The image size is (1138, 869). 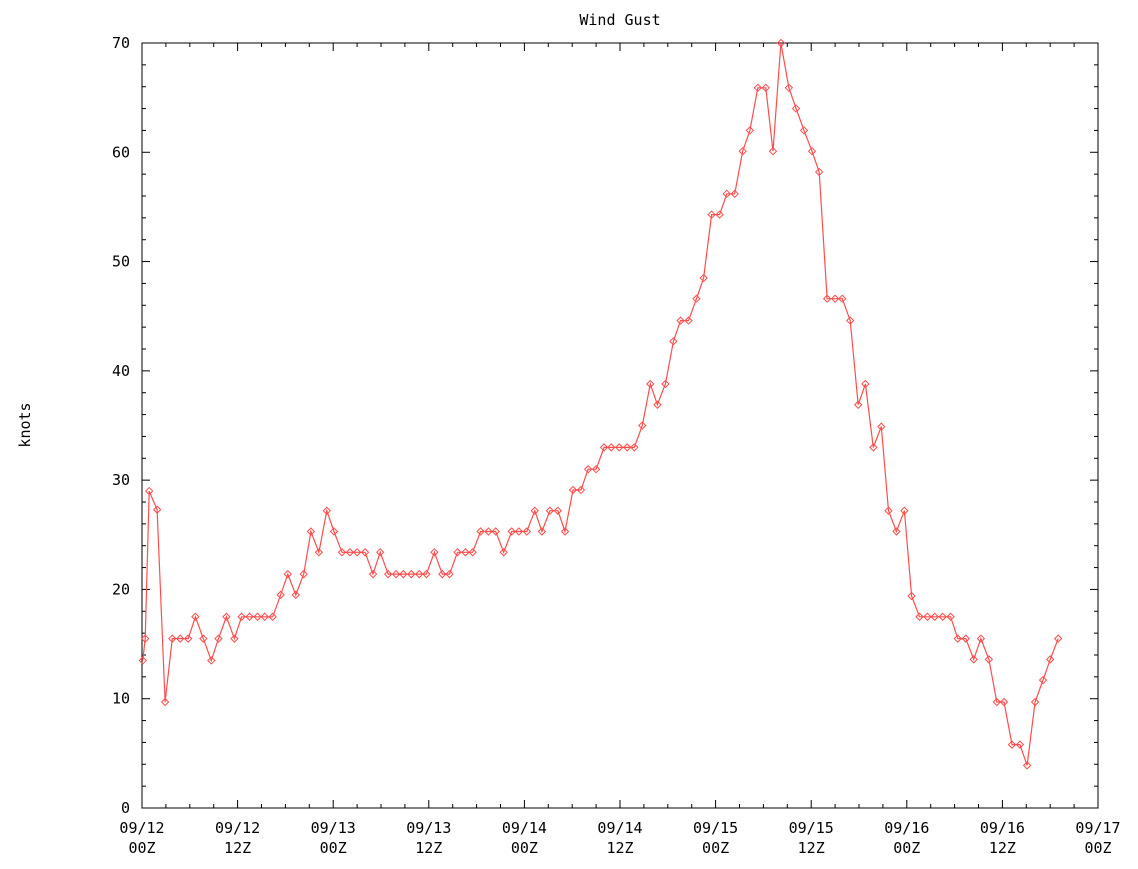 What do you see at coordinates (121, 699) in the screenshot?
I see `y-tick-label: 10` at bounding box center [121, 699].